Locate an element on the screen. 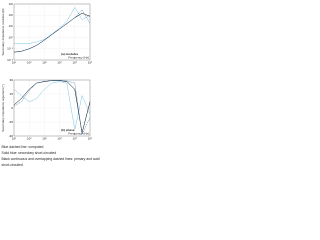 The width and height of the screenshot is (320, 240). y-tick-label: 10³ is located at coordinates (11, 4).